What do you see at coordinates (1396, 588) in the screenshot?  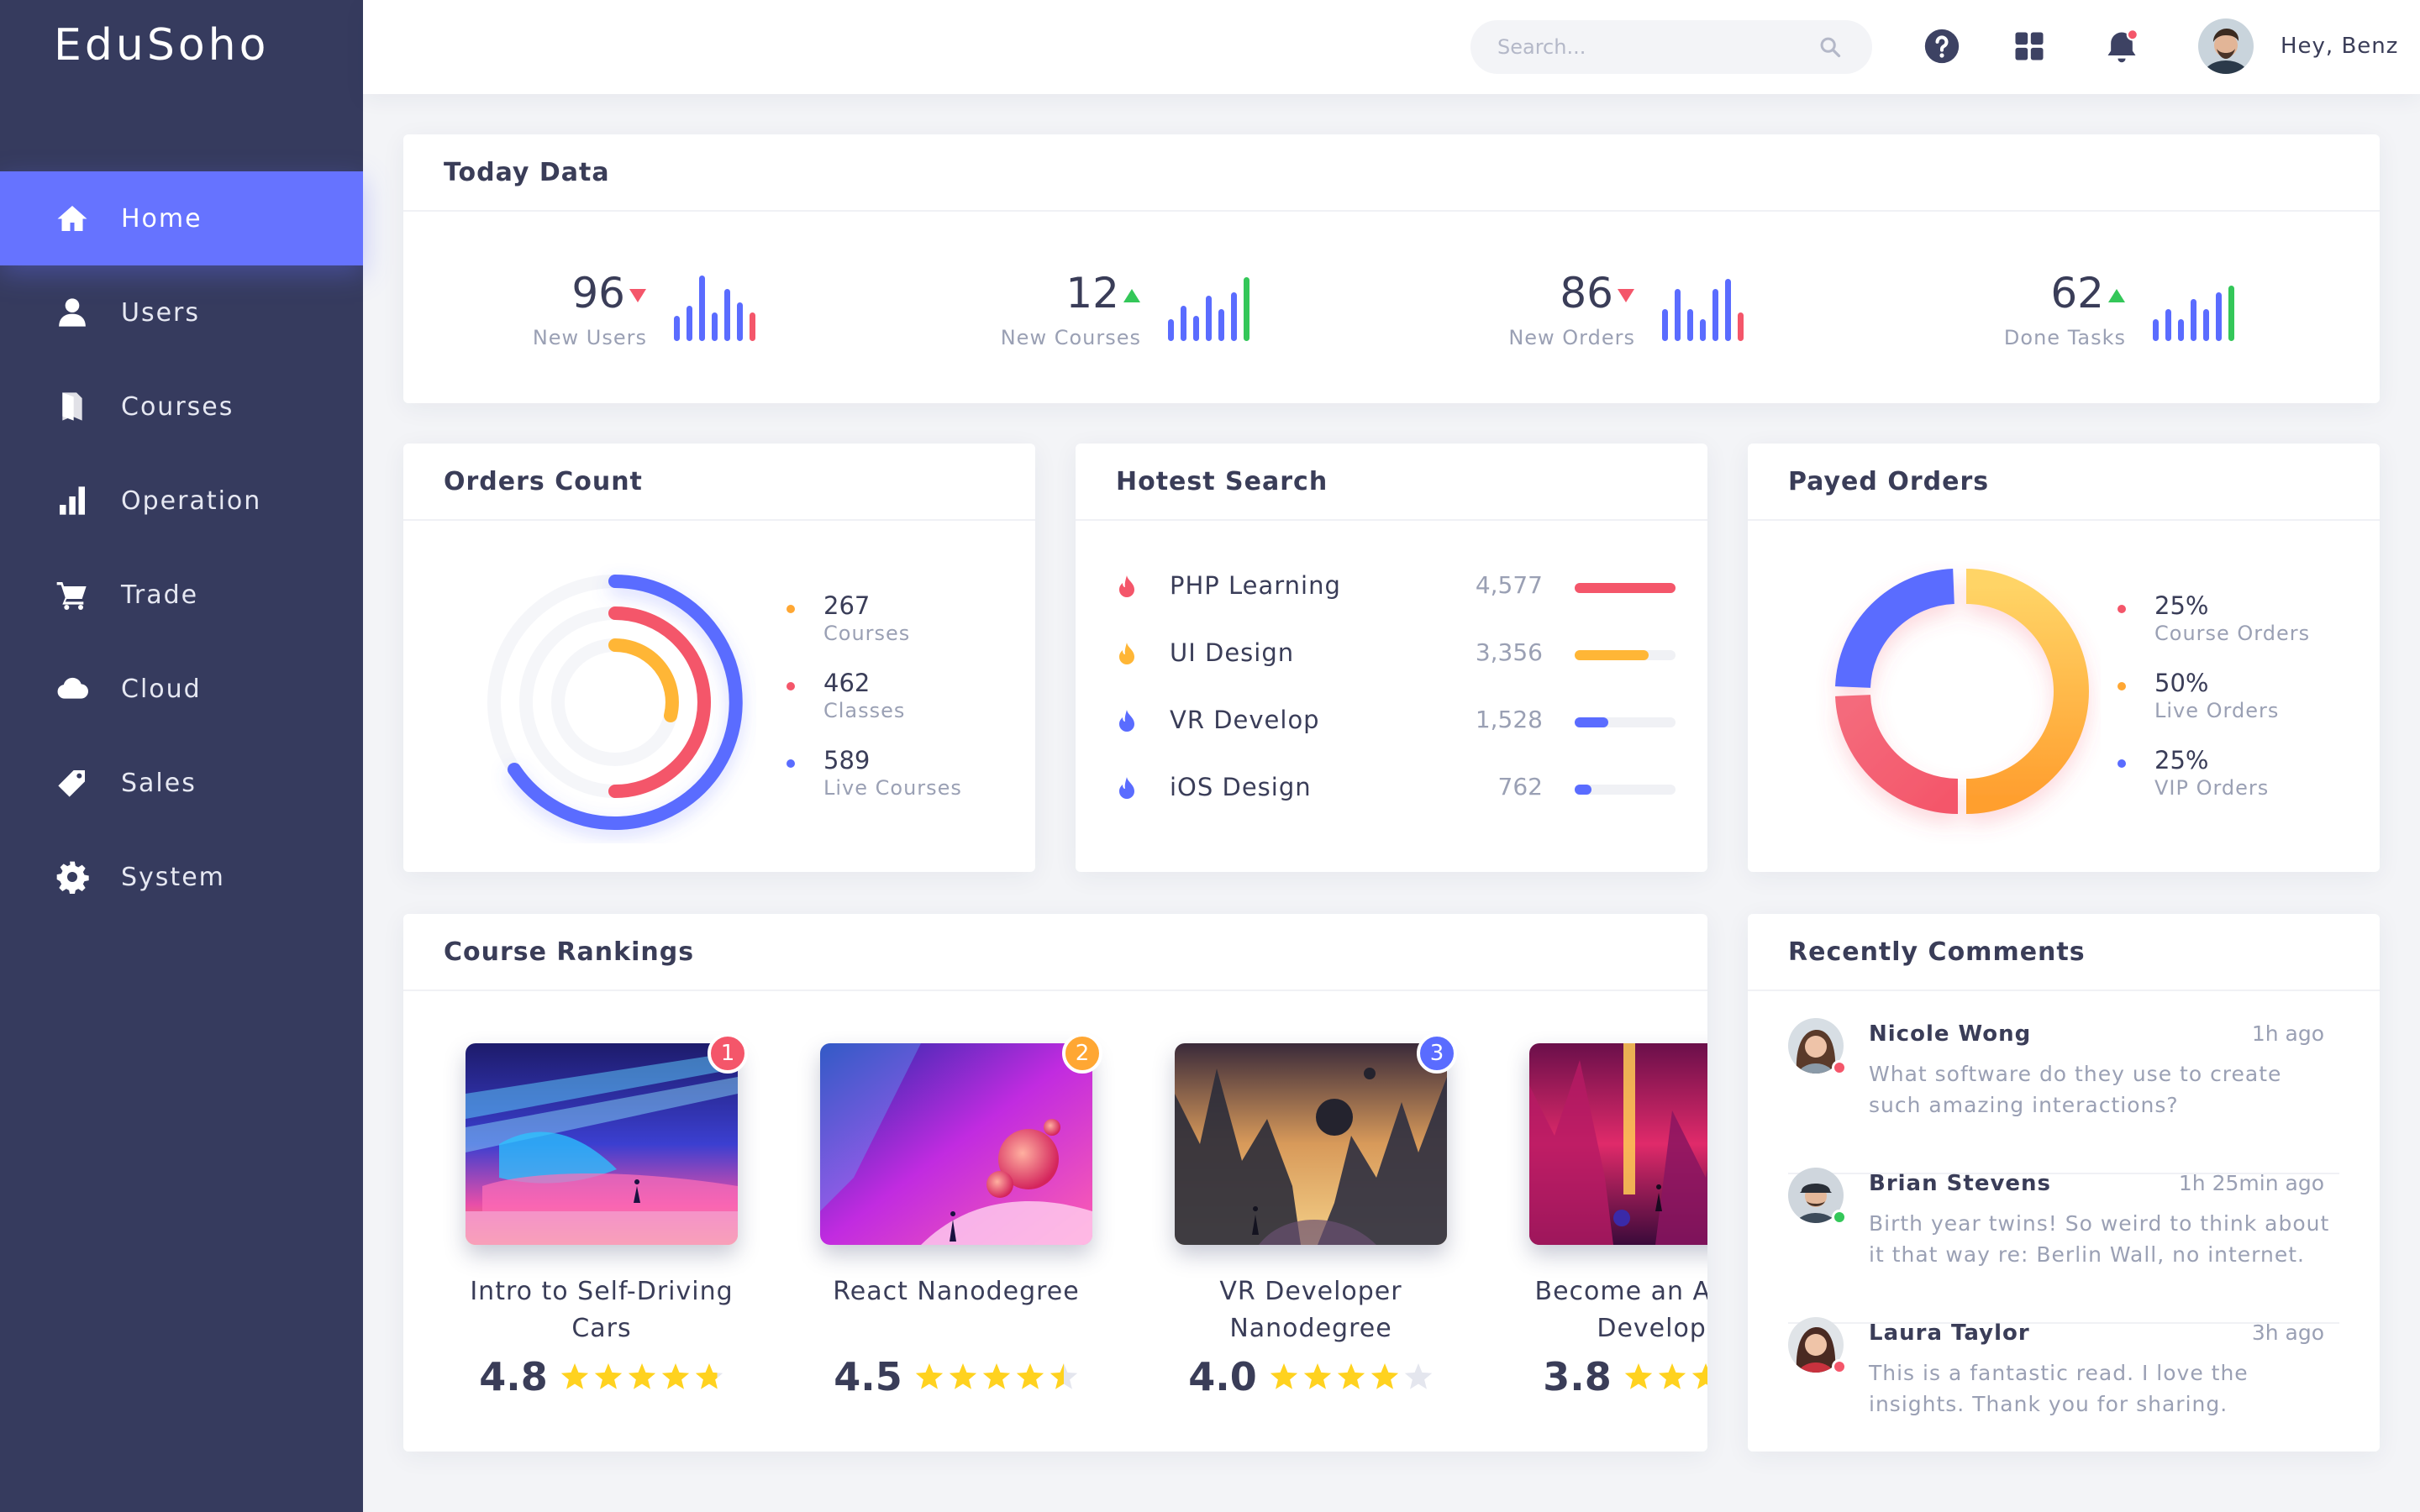 I see `search-row-php: PHP Learning 4,577` at bounding box center [1396, 588].